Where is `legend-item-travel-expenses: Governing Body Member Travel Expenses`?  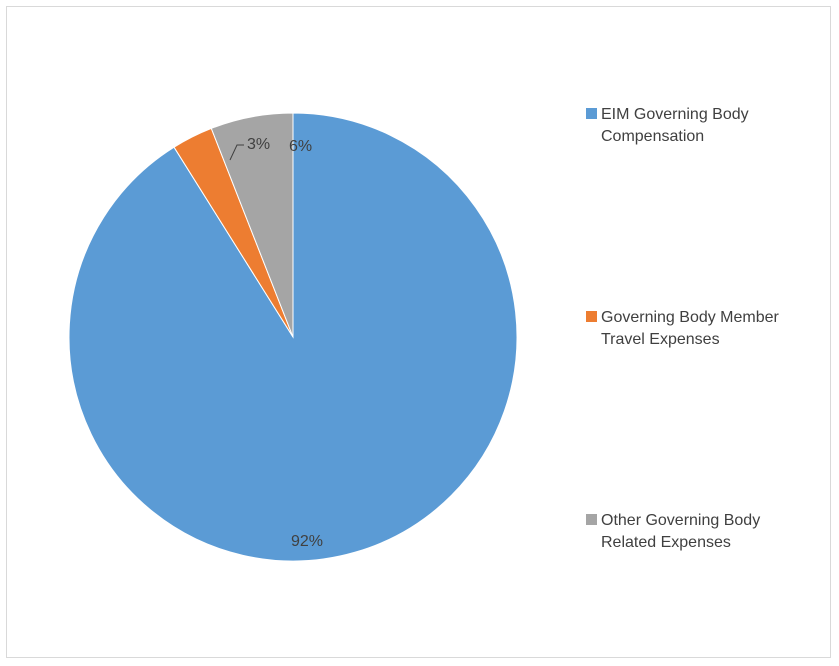 legend-item-travel-expenses: Governing Body Member Travel Expenses is located at coordinates (712, 329).